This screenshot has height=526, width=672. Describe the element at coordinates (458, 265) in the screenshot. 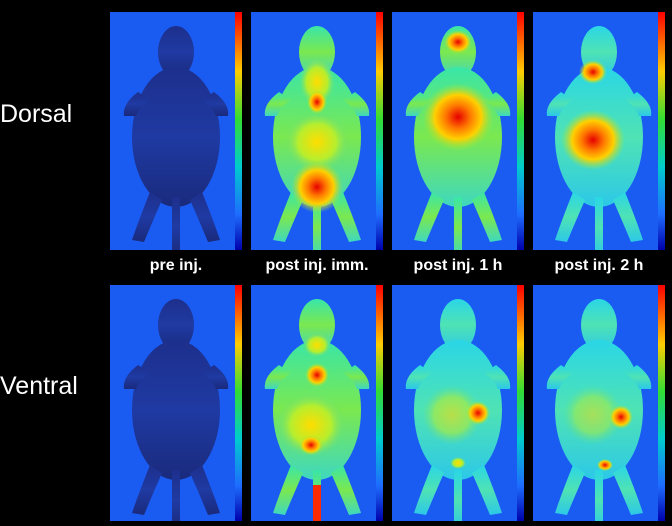

I see `column-label-post-injection-1h: post inj. 1 h` at that location.